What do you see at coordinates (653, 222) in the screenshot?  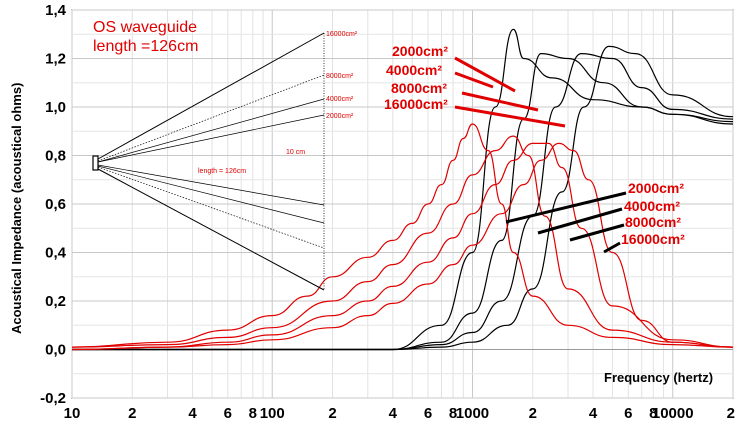 I see `legend-imag-label: 8000cm²` at bounding box center [653, 222].